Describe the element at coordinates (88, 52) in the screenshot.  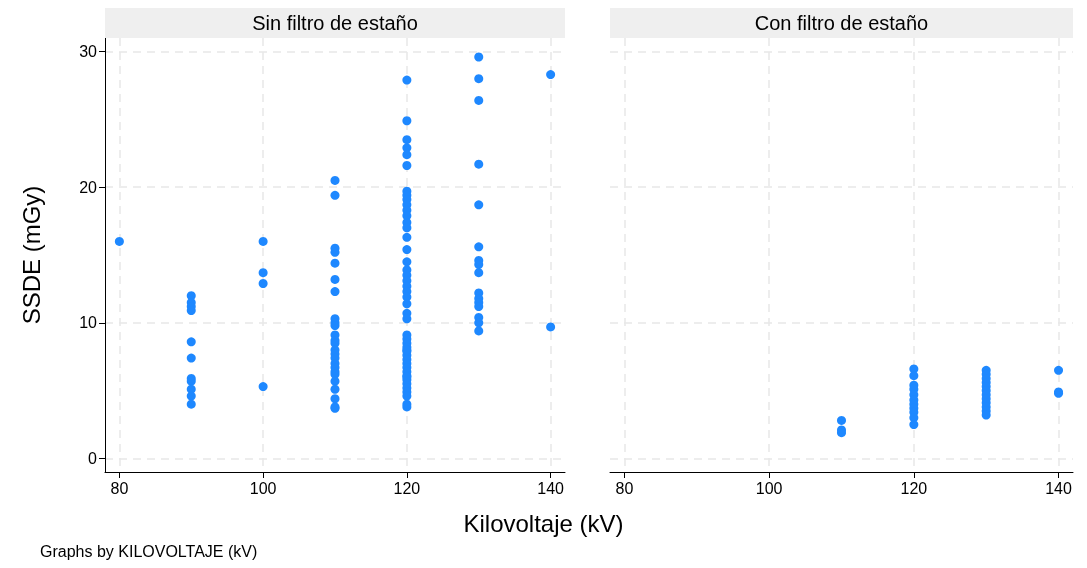
I see `y-tick-label: 30` at that location.